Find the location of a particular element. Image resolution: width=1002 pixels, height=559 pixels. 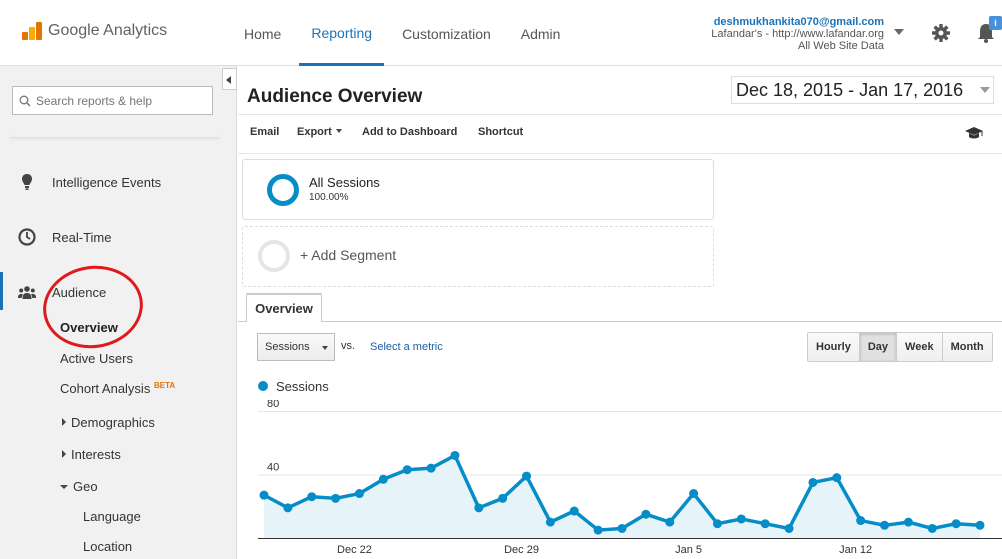

sidebar-item-intelligence-events: Intelligence Events is located at coordinates (118, 182).